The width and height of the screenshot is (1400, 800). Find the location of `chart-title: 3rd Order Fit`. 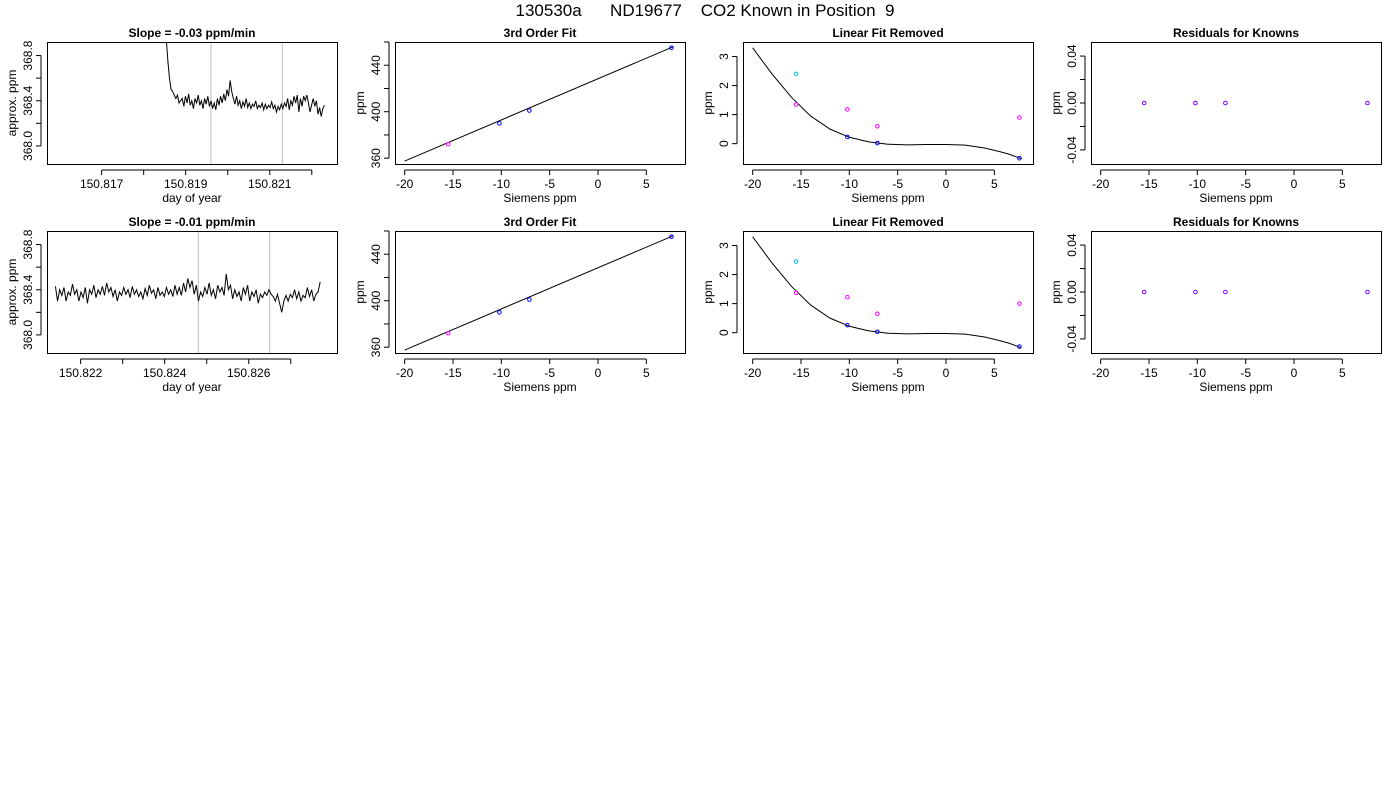

chart-title: 3rd Order Fit is located at coordinates (540, 222).